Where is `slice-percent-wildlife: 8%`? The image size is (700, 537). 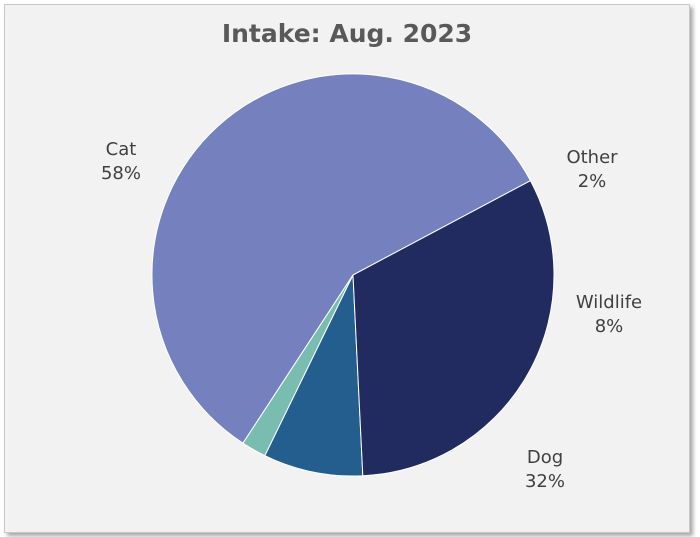 slice-percent-wildlife: 8% is located at coordinates (609, 326).